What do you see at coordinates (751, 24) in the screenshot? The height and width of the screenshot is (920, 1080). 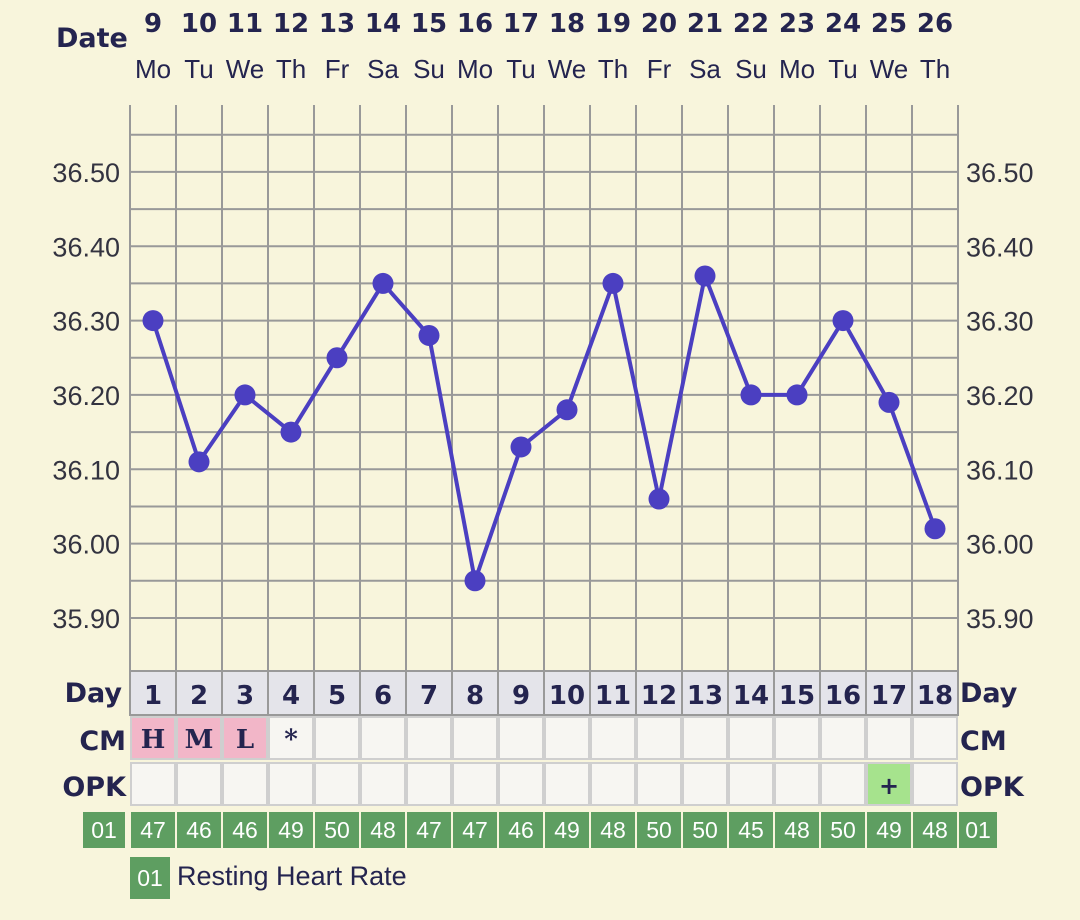 I see `date-label: 22` at bounding box center [751, 24].